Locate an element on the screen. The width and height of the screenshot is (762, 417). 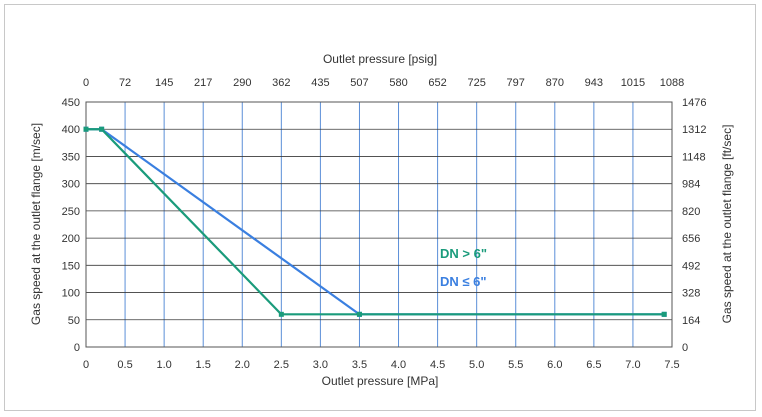
x-top-tick-label: 943 is located at coordinates (594, 83).